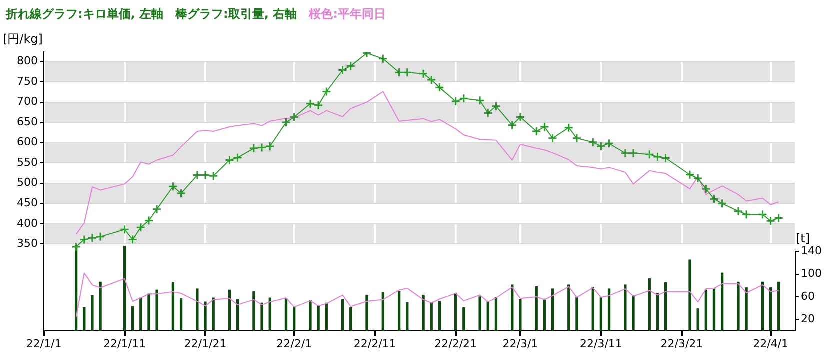 The width and height of the screenshot is (831, 359). I want to click on y-tick-label: 450, so click(27, 203).